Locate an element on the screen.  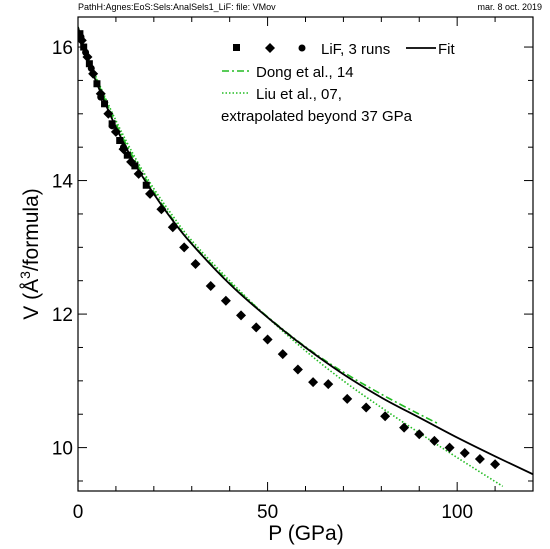
y-tick-label: 16 is located at coordinates (62, 48).